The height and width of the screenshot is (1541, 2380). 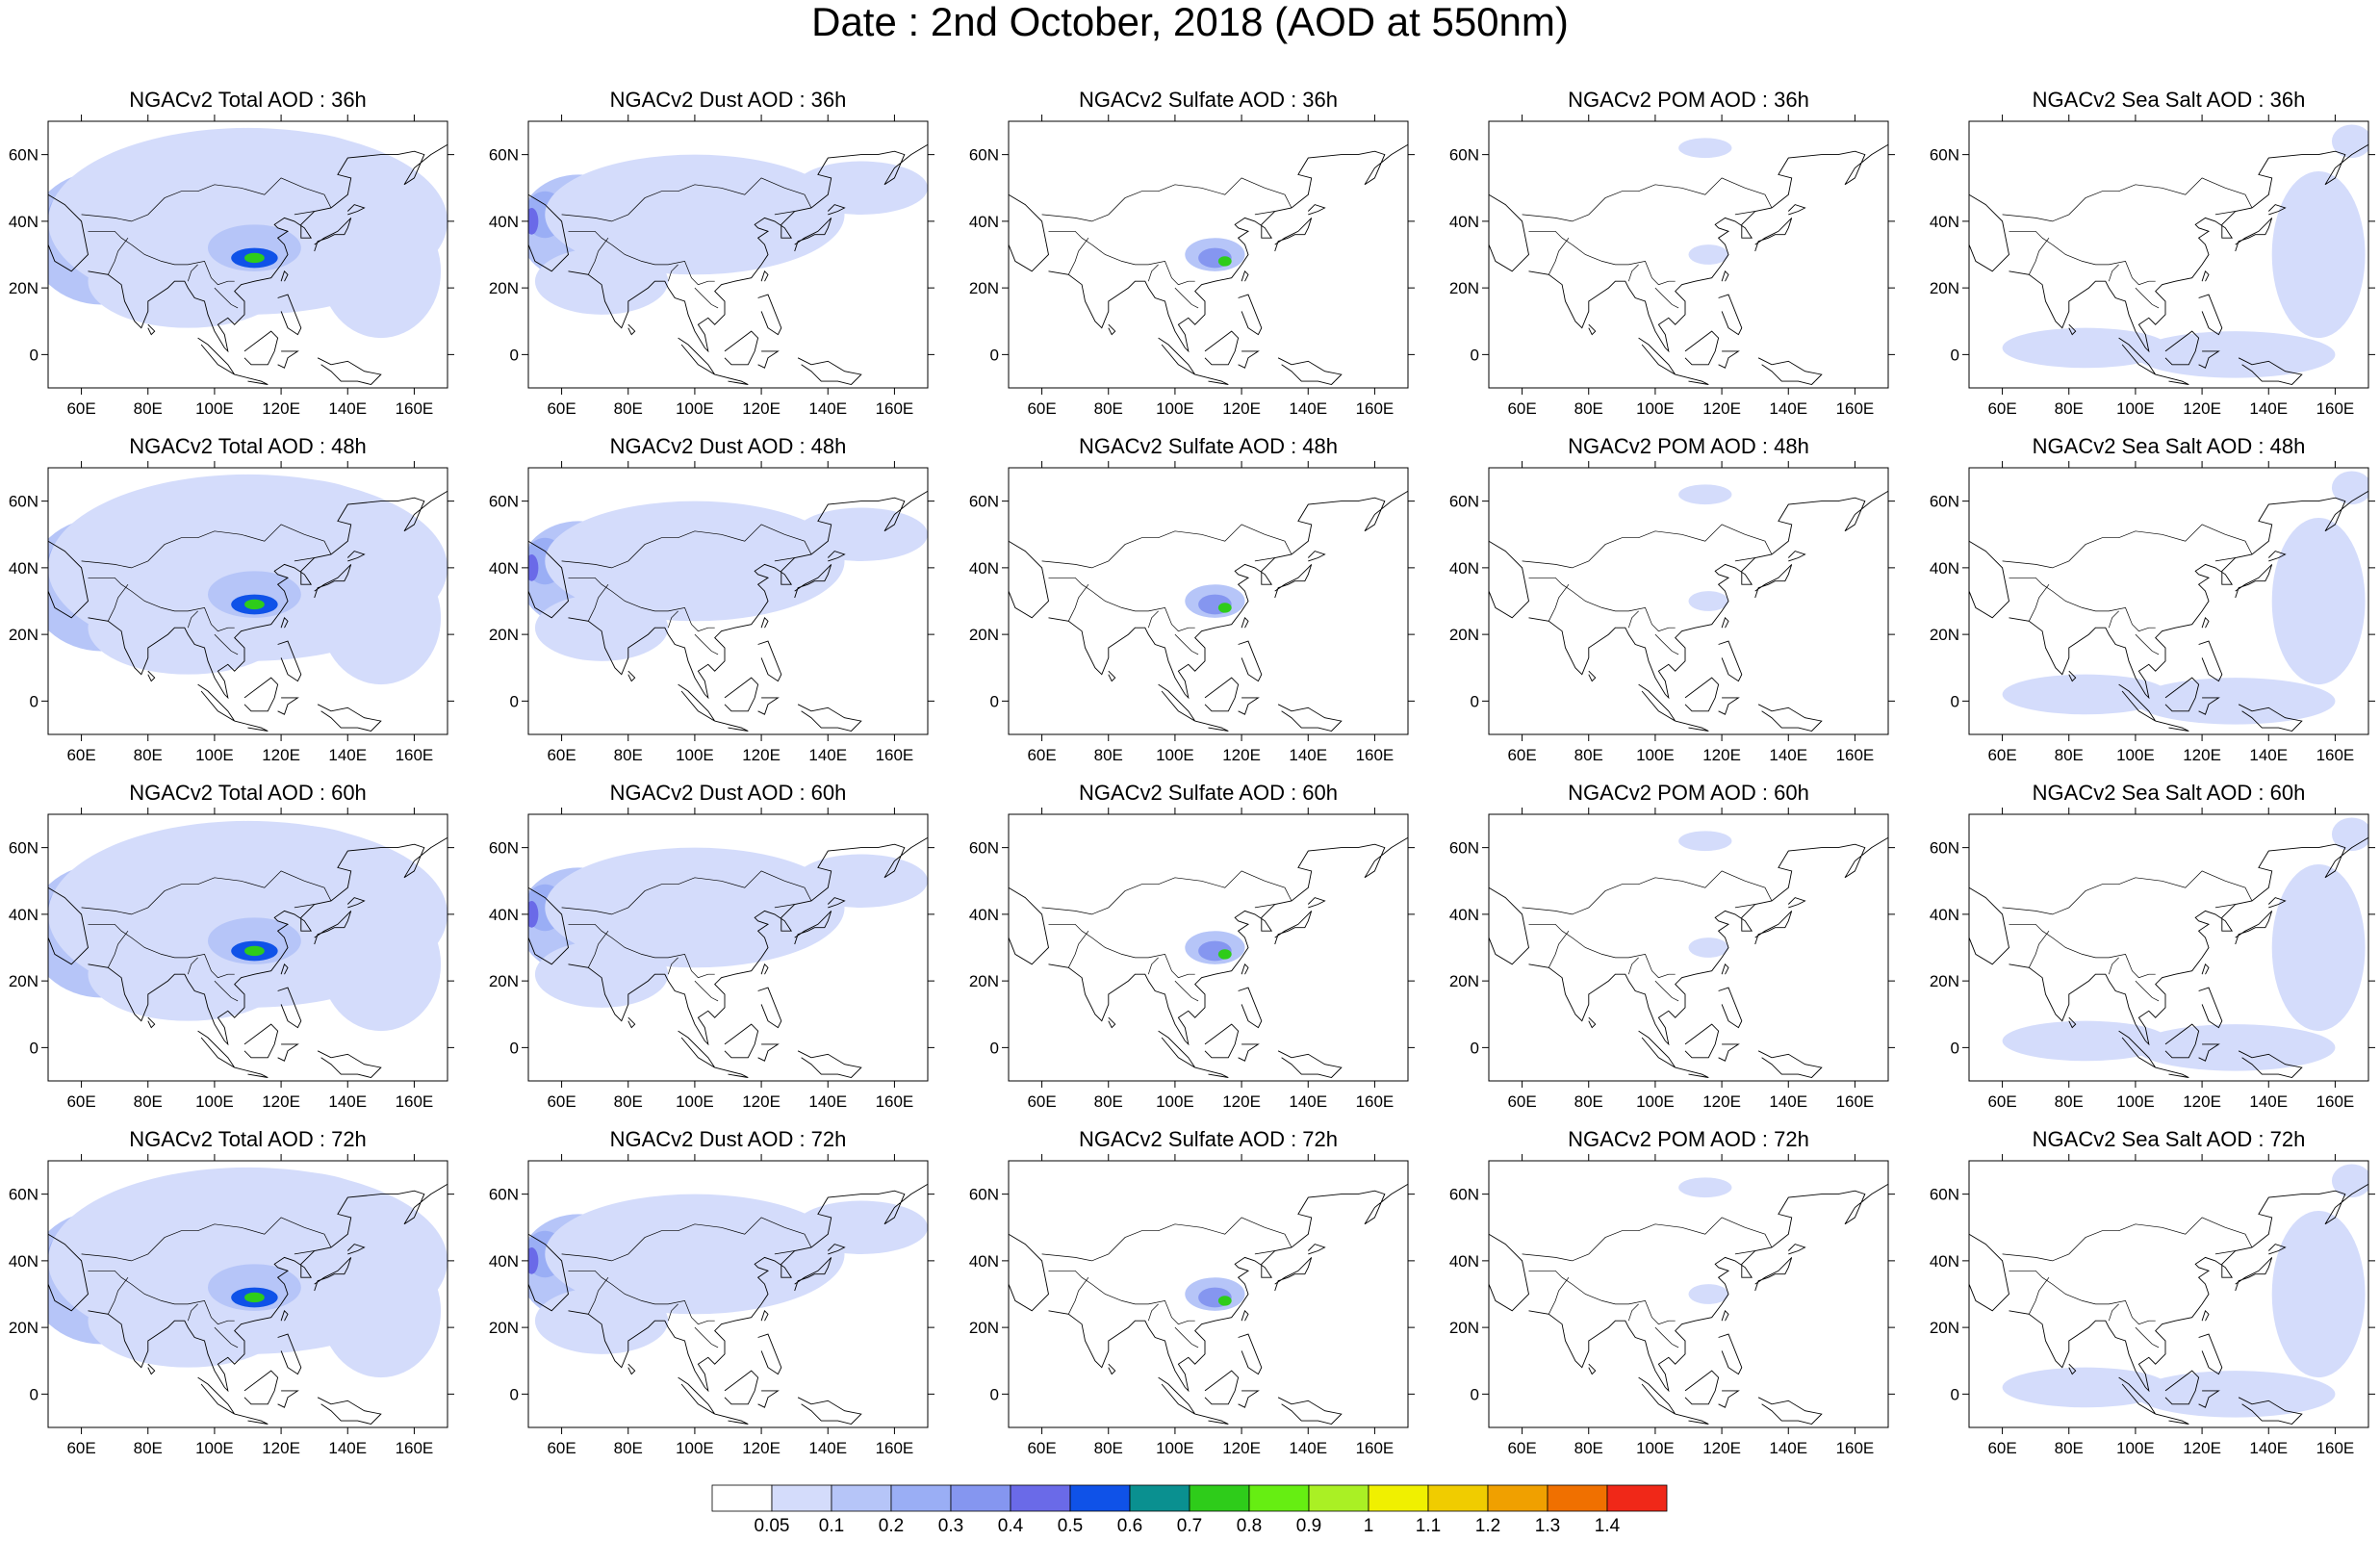 What do you see at coordinates (1208, 793) in the screenshot?
I see `panel-title: NGACv2 Sulfate AOD : 60h` at bounding box center [1208, 793].